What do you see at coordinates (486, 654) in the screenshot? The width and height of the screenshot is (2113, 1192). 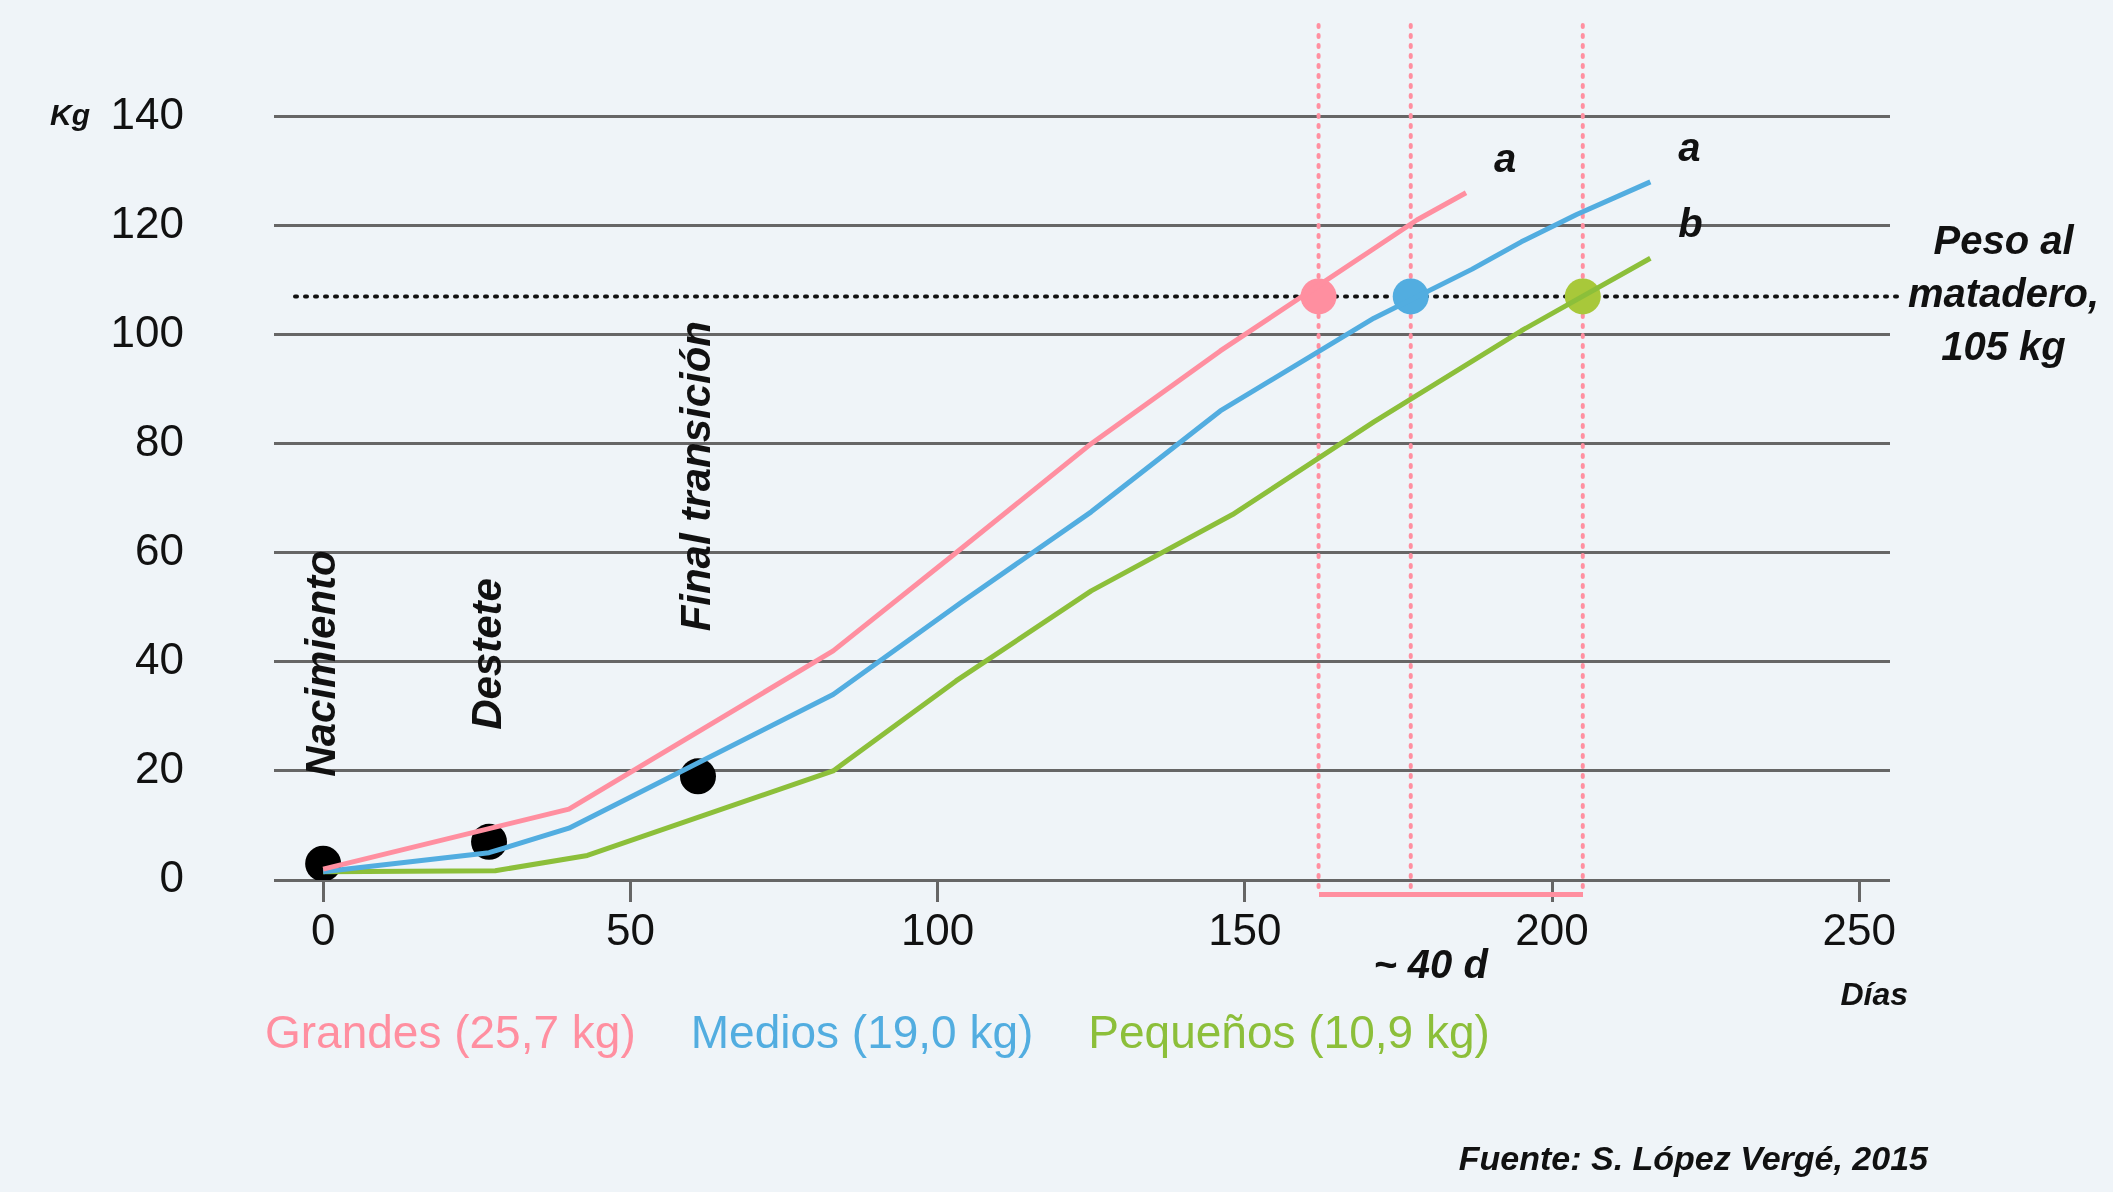 I see `annotation: Destete` at bounding box center [486, 654].